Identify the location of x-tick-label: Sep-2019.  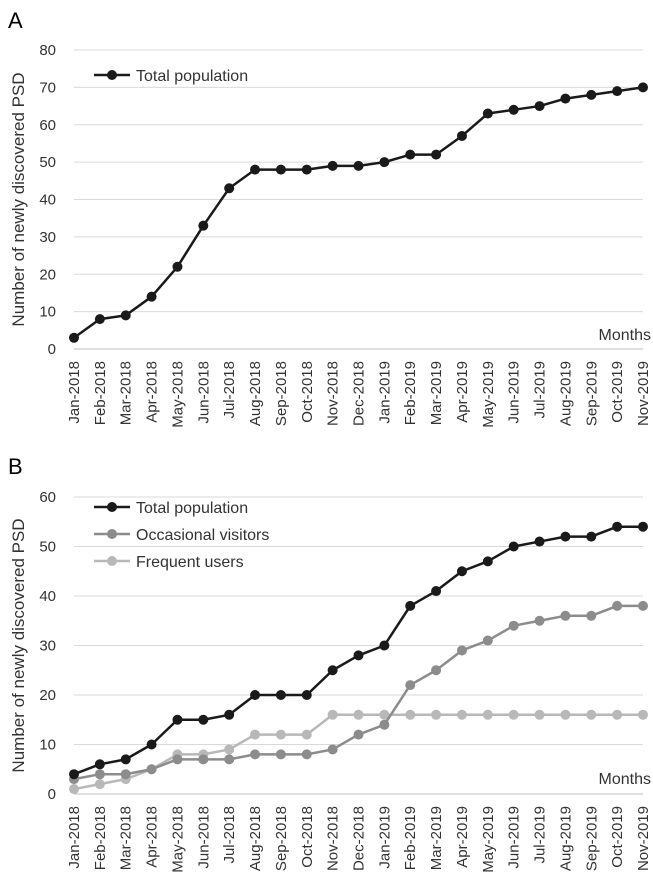
(591, 393).